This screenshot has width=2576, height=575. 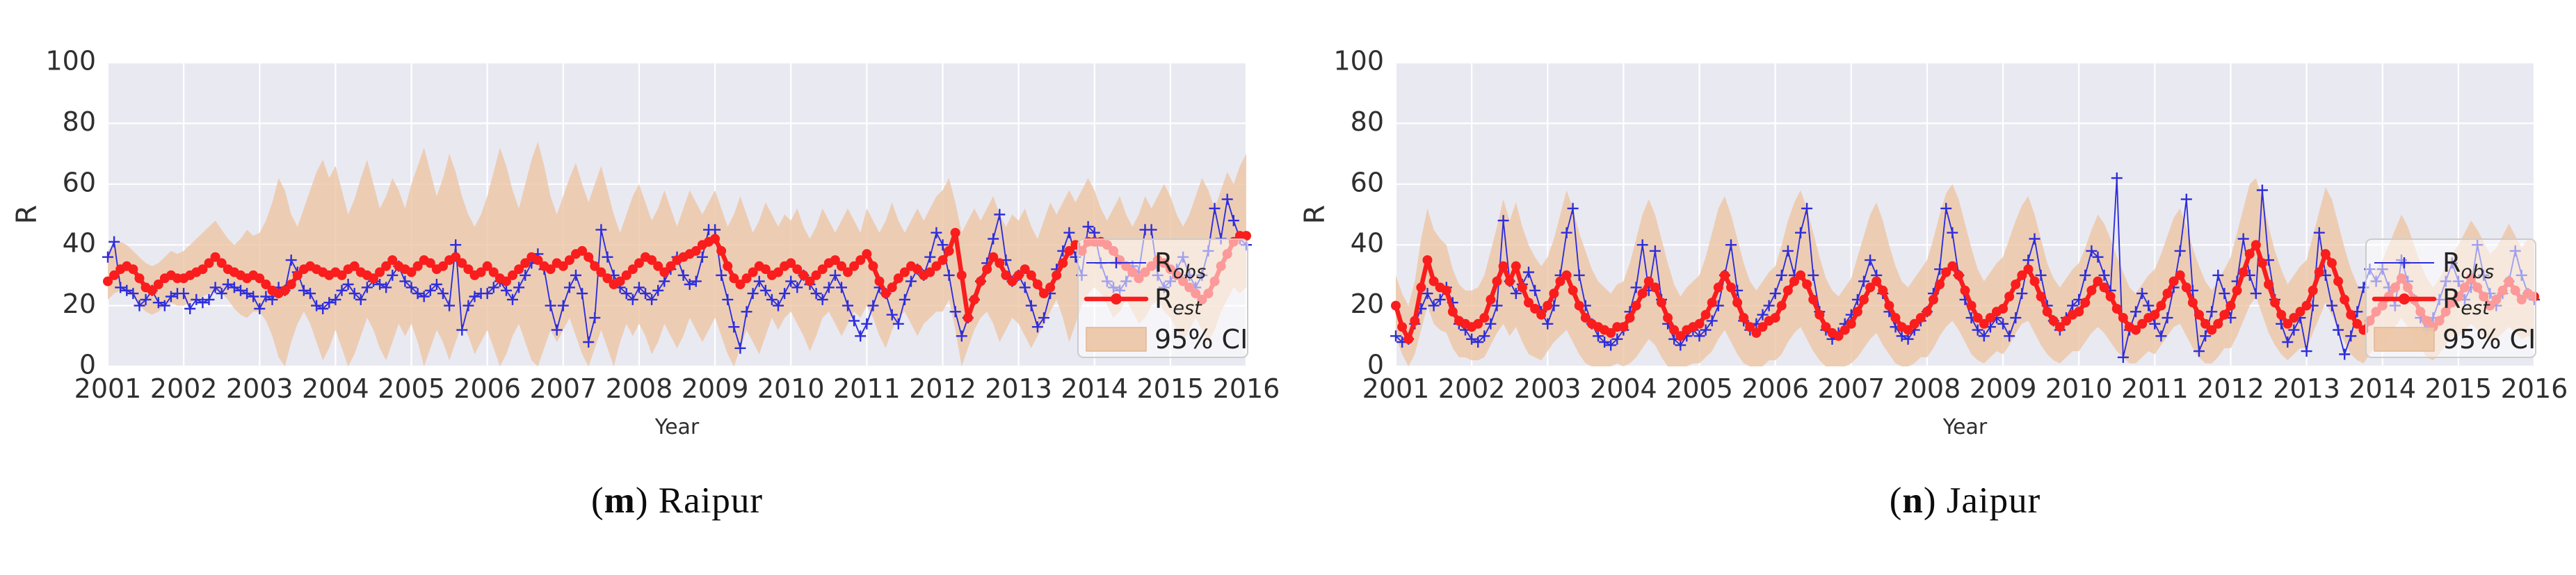 I want to click on caption-jaipur: (n) Jaipur, so click(x=1965, y=501).